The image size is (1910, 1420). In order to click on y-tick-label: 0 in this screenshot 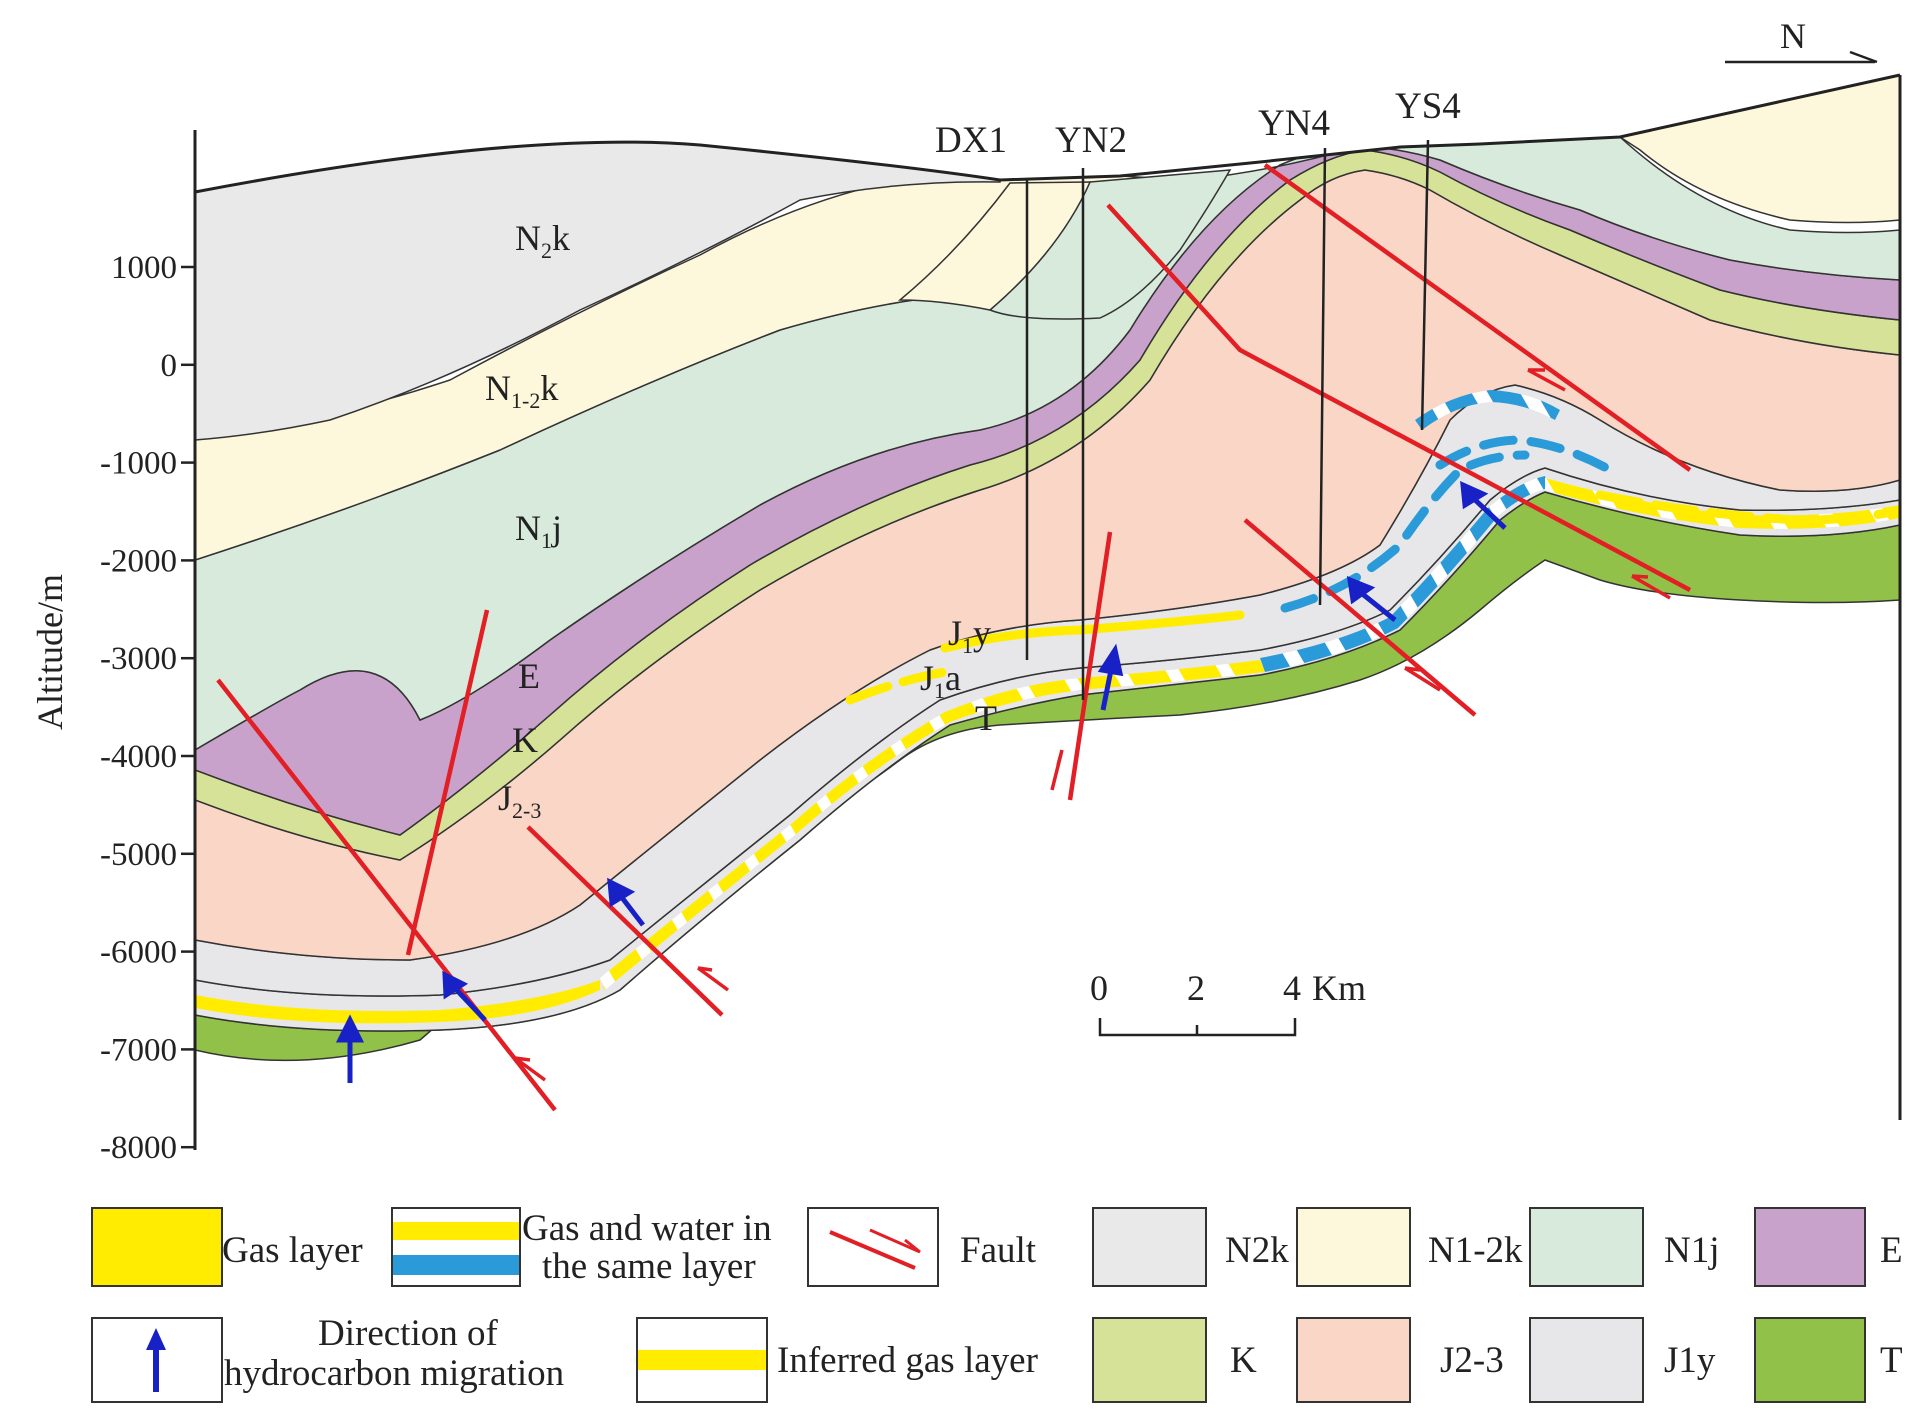, I will do `click(169, 366)`.